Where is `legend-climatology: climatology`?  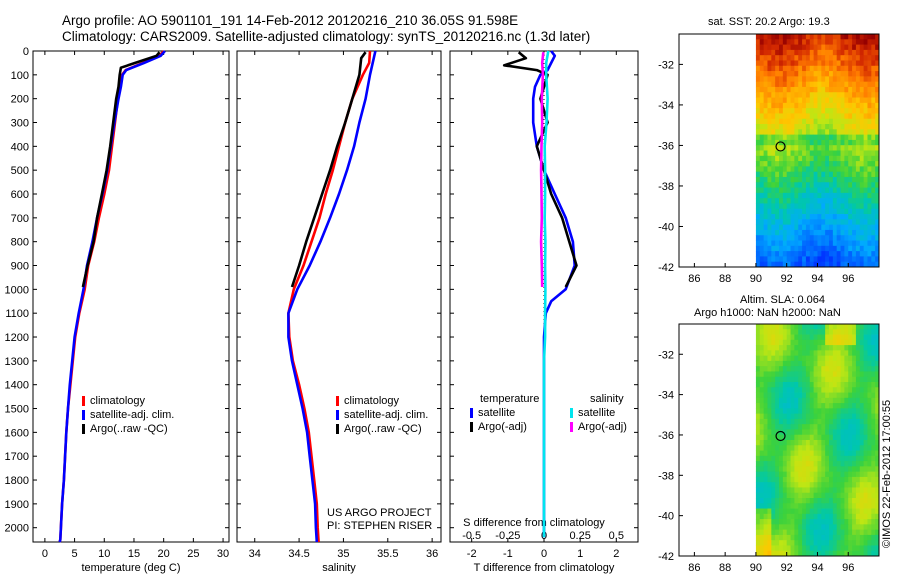
legend-climatology: climatology is located at coordinates (372, 401).